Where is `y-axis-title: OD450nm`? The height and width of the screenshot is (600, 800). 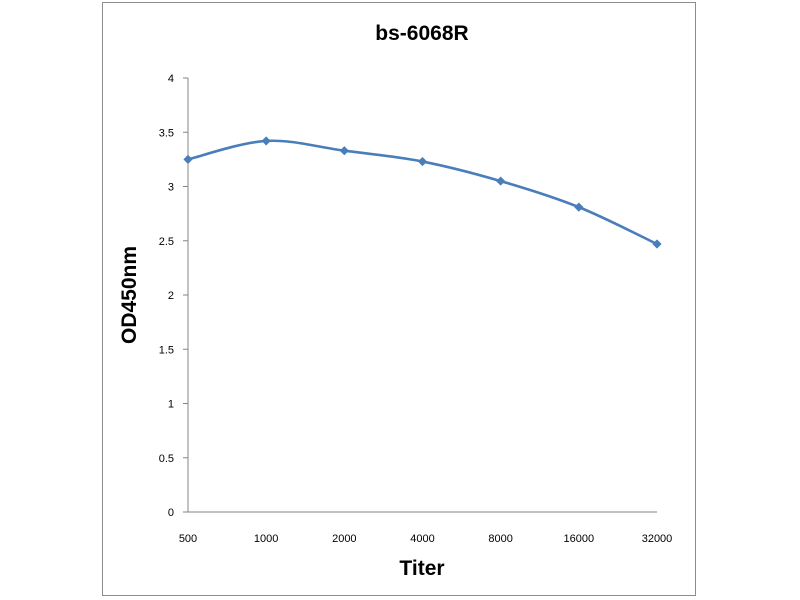 y-axis-title: OD450nm is located at coordinates (129, 295).